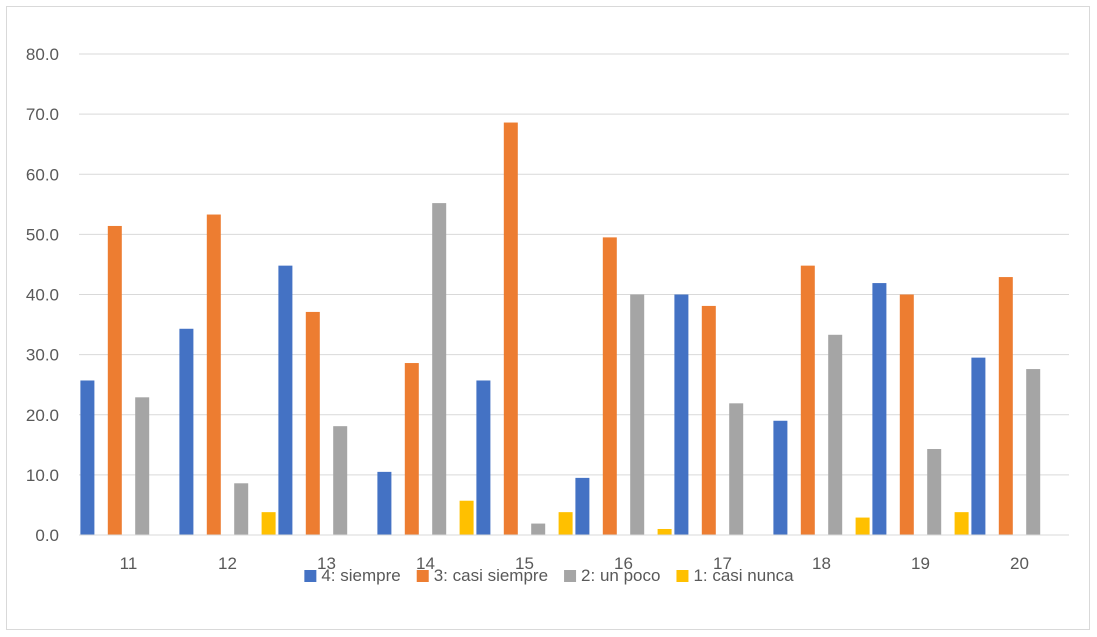 This screenshot has width=1097, height=637. I want to click on y-tick-label: 50.0, so click(42, 234).